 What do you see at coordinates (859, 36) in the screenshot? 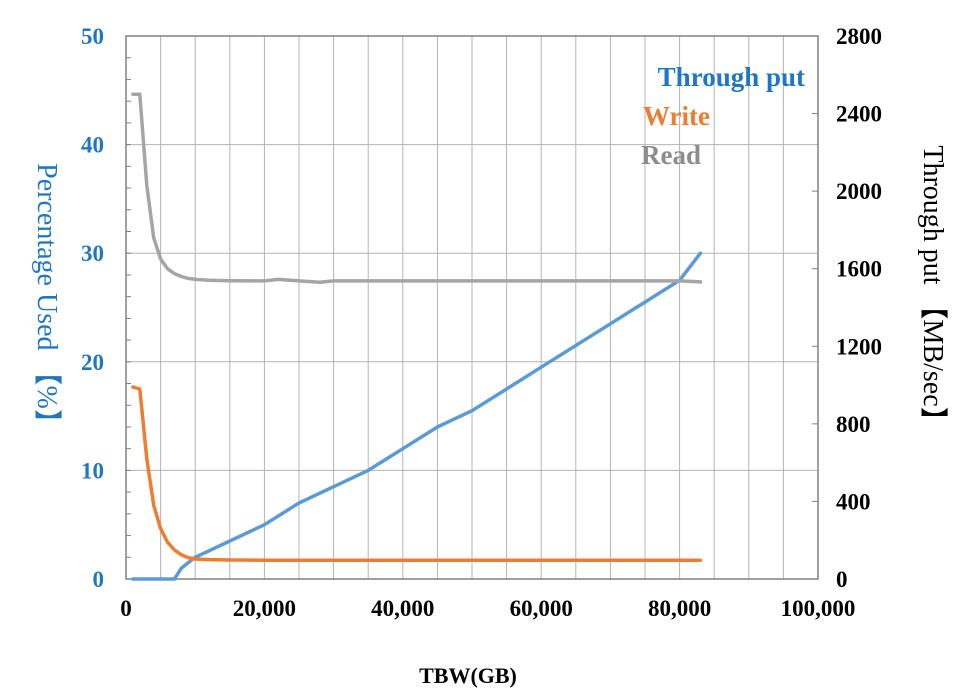
I see `y-right-tick-label: 2800` at bounding box center [859, 36].